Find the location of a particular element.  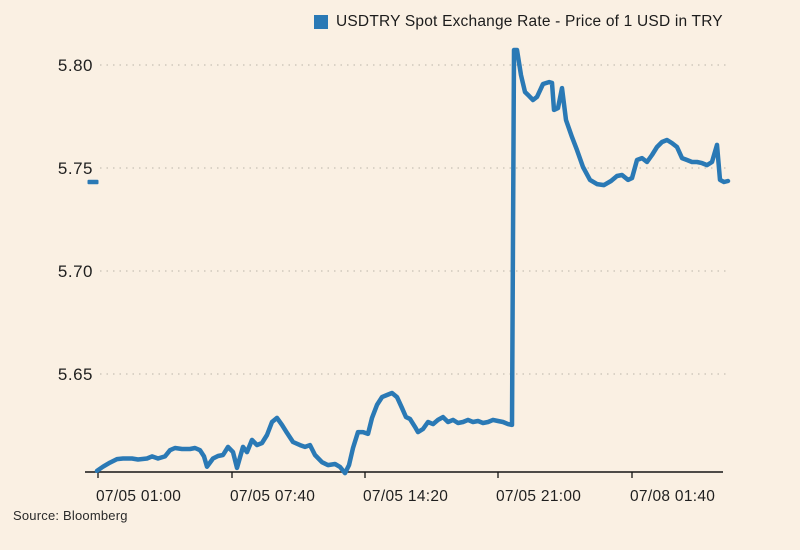

y-tick-label: 5.75 is located at coordinates (75, 168).